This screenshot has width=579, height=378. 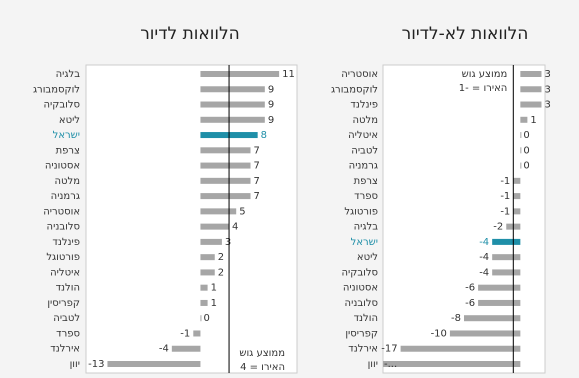 What do you see at coordinates (242, 211) in the screenshot?
I see `value-label: 5` at bounding box center [242, 211].